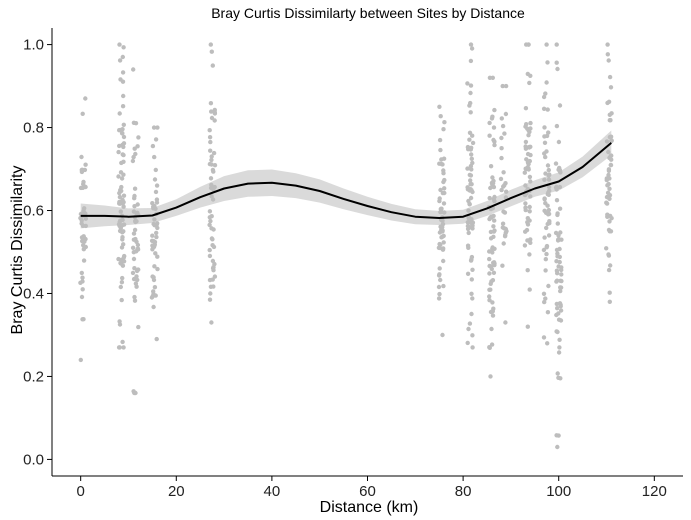 Image resolution: width=691 pixels, height=520 pixels. I want to click on x-tick-label: 40, so click(272, 491).